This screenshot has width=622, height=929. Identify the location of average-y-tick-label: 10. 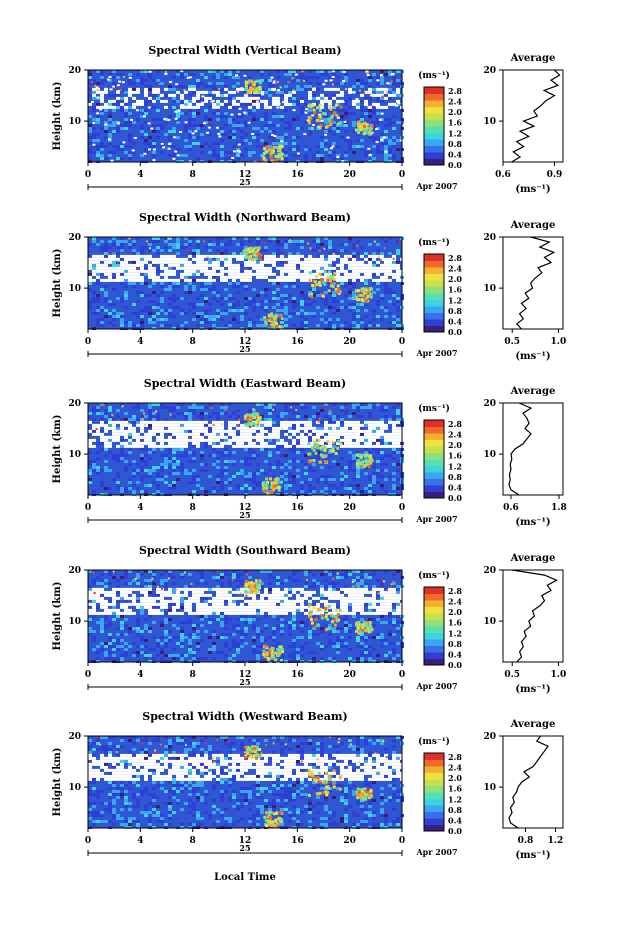
(489, 122).